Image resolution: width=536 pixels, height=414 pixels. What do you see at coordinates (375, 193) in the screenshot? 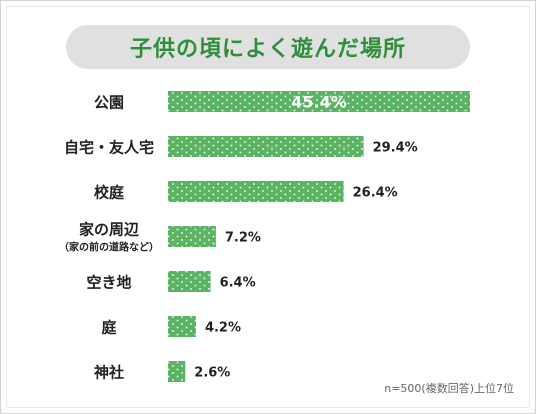
I see `value-label-2: 26.4%` at bounding box center [375, 193].